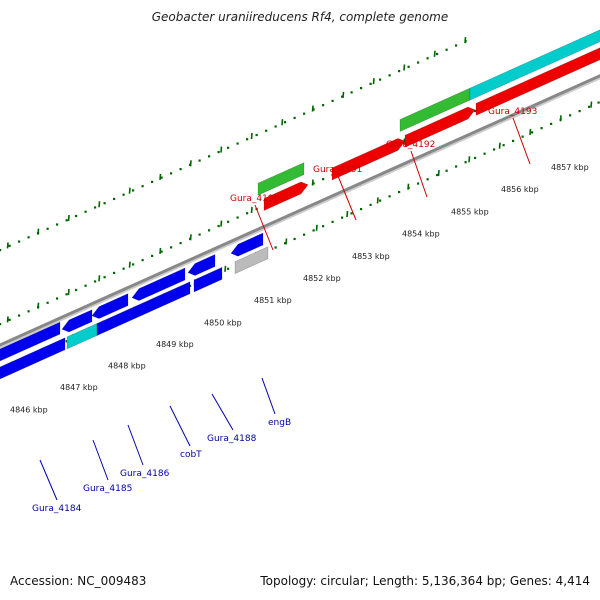 This screenshot has height=600, width=600. What do you see at coordinates (570, 167) in the screenshot?
I see `scale-label: 4857 kbp` at bounding box center [570, 167].